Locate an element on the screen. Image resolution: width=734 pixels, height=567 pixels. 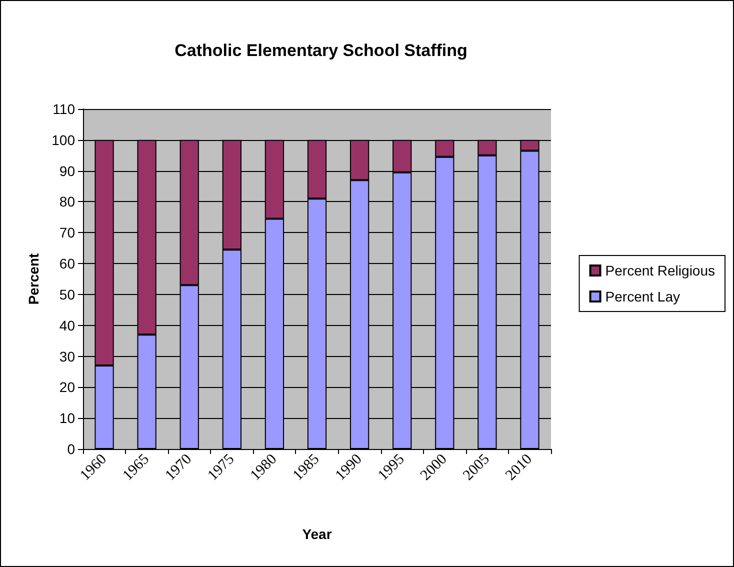
x-tick-label: 1980 is located at coordinates (264, 467).